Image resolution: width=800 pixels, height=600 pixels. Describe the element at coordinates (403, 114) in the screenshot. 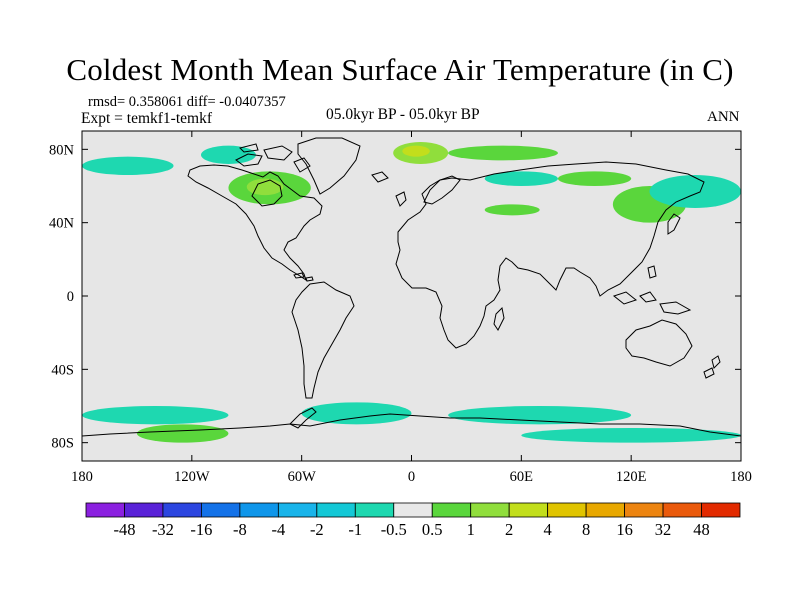

I see `period-label: 05.0kyr BP - 05.0kyr BP` at that location.